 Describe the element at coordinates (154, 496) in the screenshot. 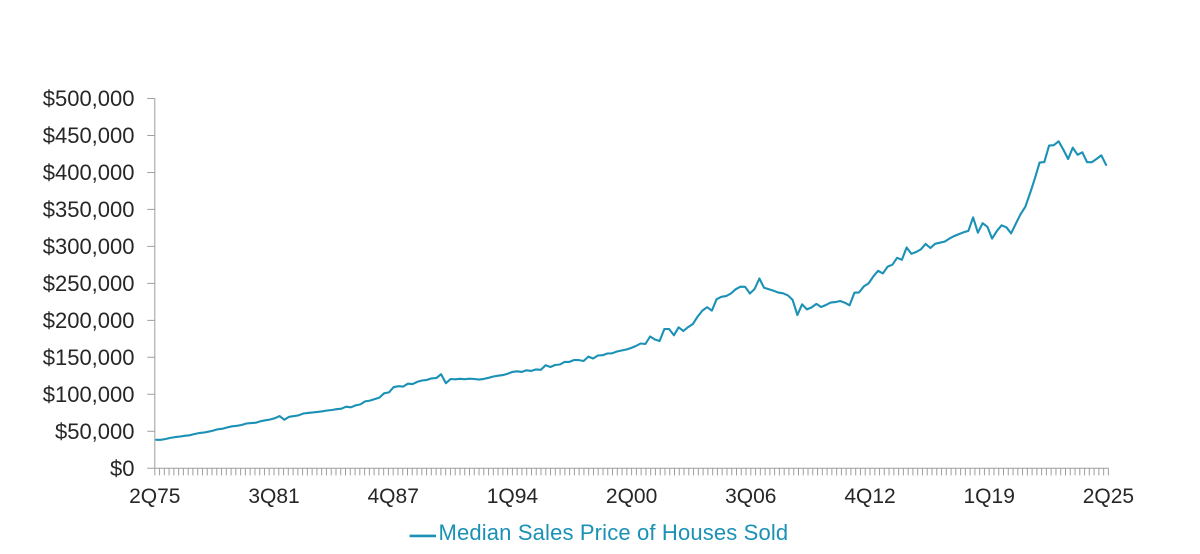

I see `svg-text: 2Q75` at that location.